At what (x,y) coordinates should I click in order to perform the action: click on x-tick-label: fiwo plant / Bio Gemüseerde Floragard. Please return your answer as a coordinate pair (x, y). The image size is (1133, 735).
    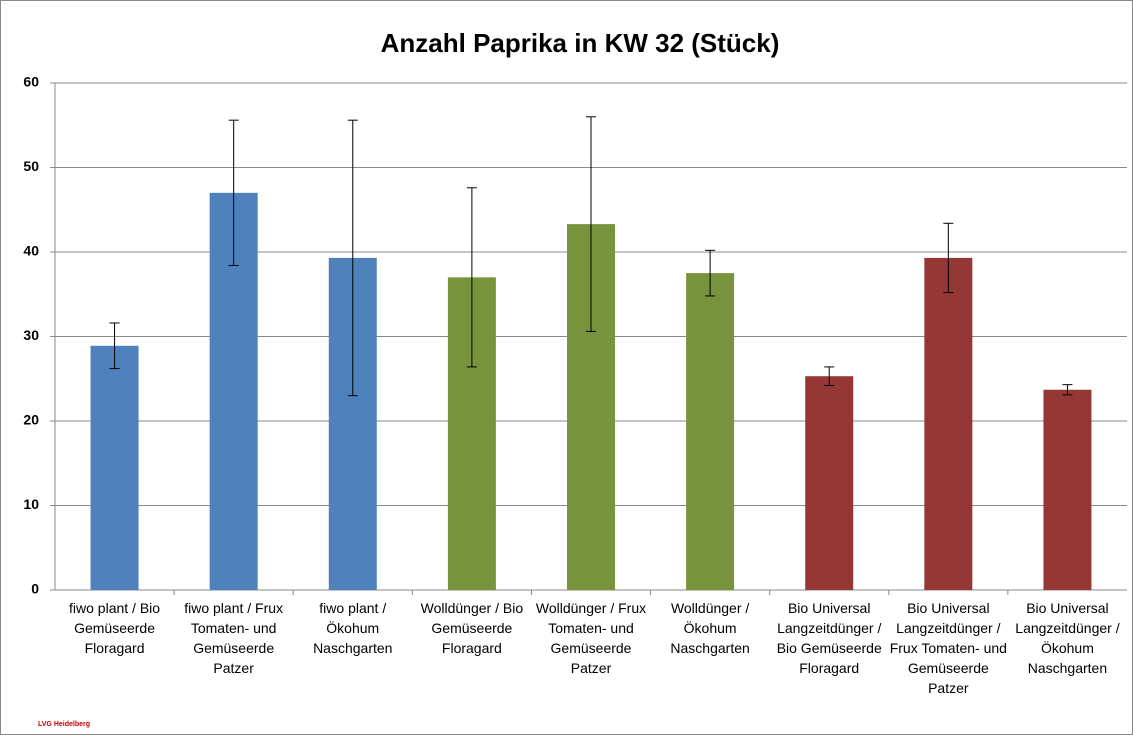
    Looking at the image, I should click on (115, 628).